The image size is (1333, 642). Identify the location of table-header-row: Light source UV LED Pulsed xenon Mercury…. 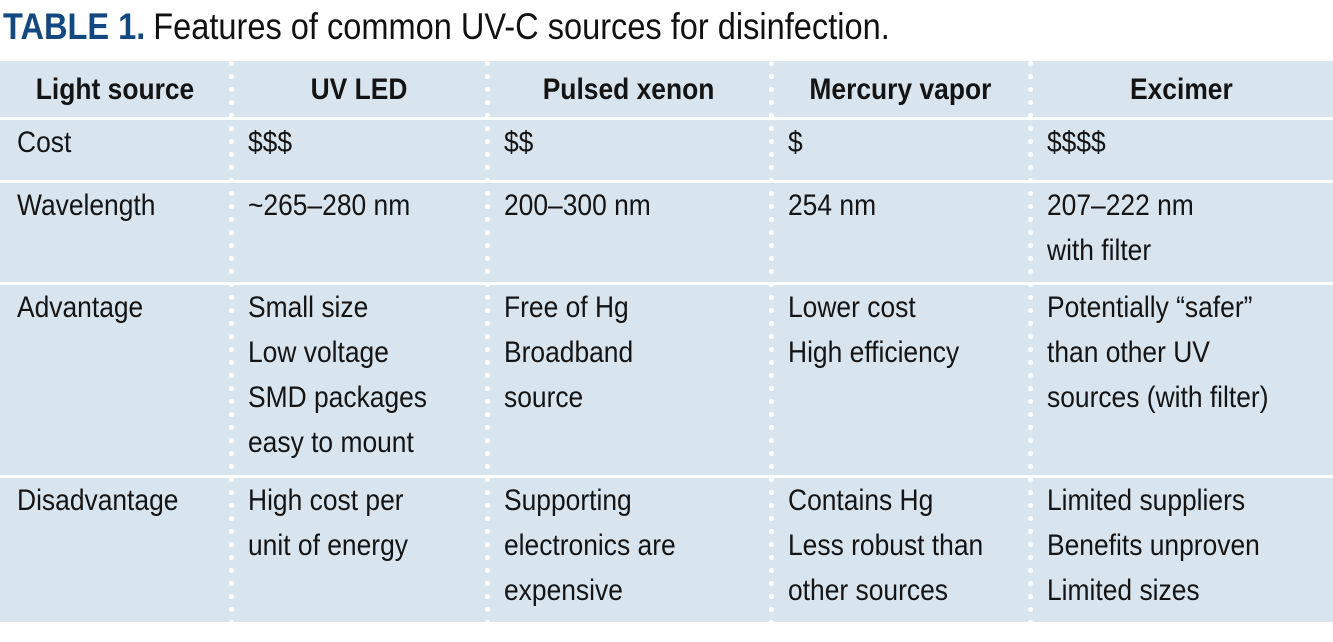
(666, 89).